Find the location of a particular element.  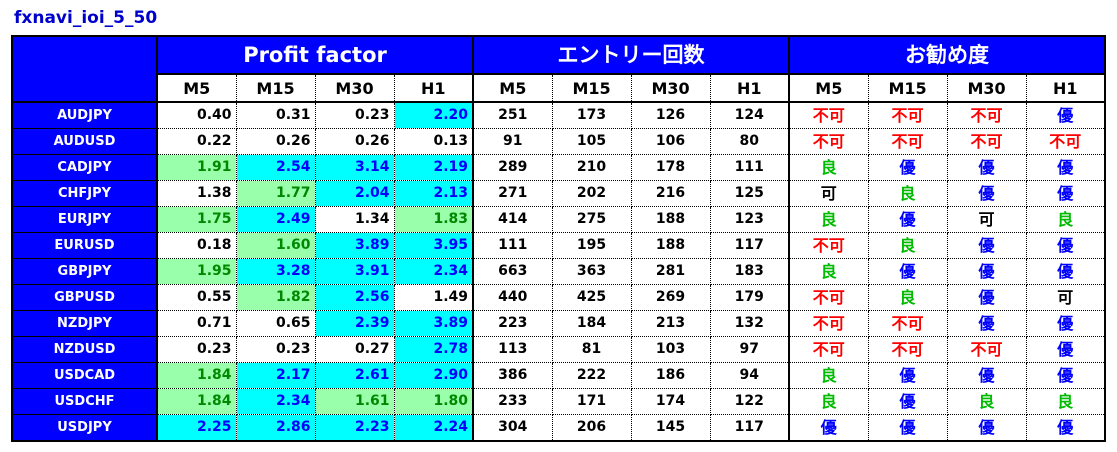

entry-count-cell: 202 is located at coordinates (591, 193).